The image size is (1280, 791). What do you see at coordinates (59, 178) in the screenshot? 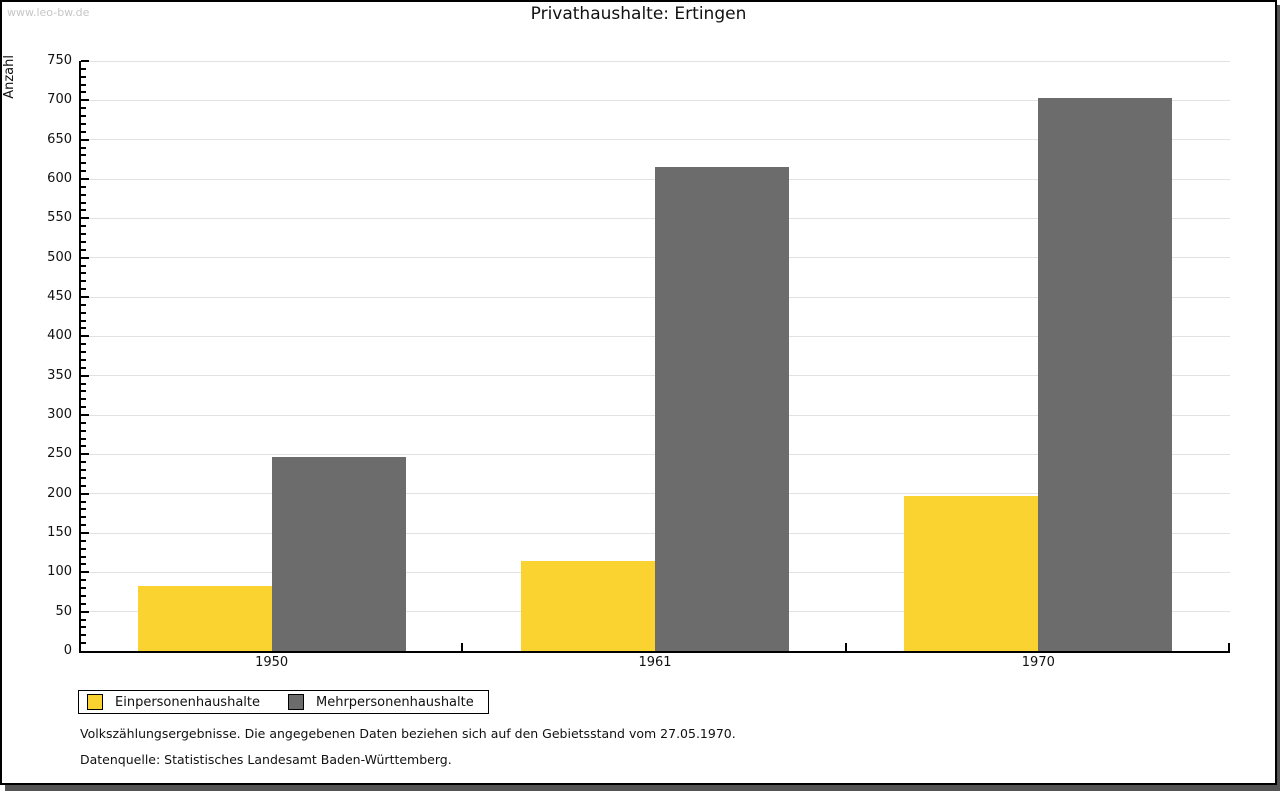
I see `y-tick-label: 600` at bounding box center [59, 178].